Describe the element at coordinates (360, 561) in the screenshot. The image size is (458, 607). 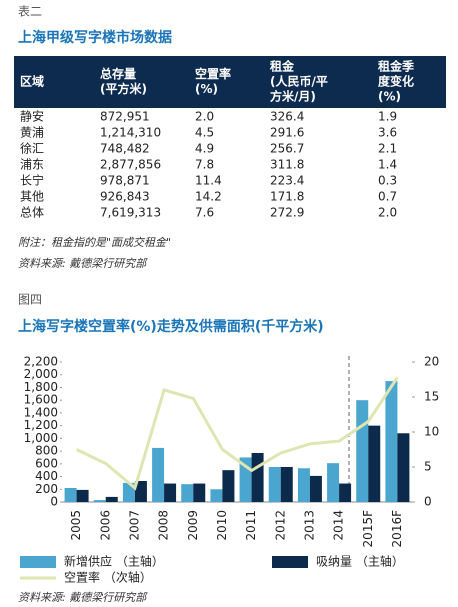
I see `legend-label: 吸纳量 （主轴）` at that location.